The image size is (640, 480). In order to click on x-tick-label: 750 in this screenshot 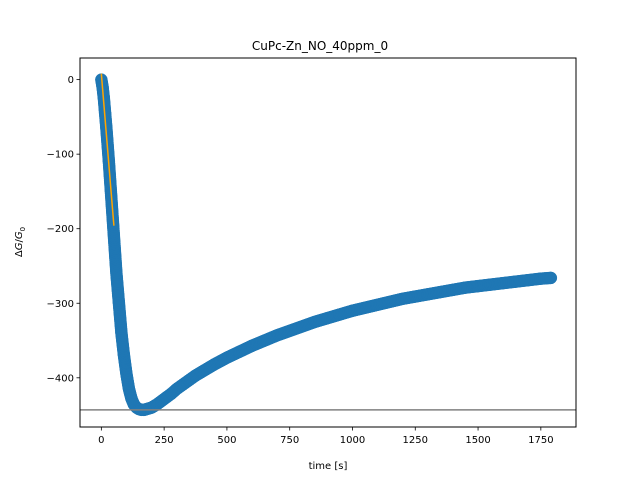, I will do `click(289, 440)`.